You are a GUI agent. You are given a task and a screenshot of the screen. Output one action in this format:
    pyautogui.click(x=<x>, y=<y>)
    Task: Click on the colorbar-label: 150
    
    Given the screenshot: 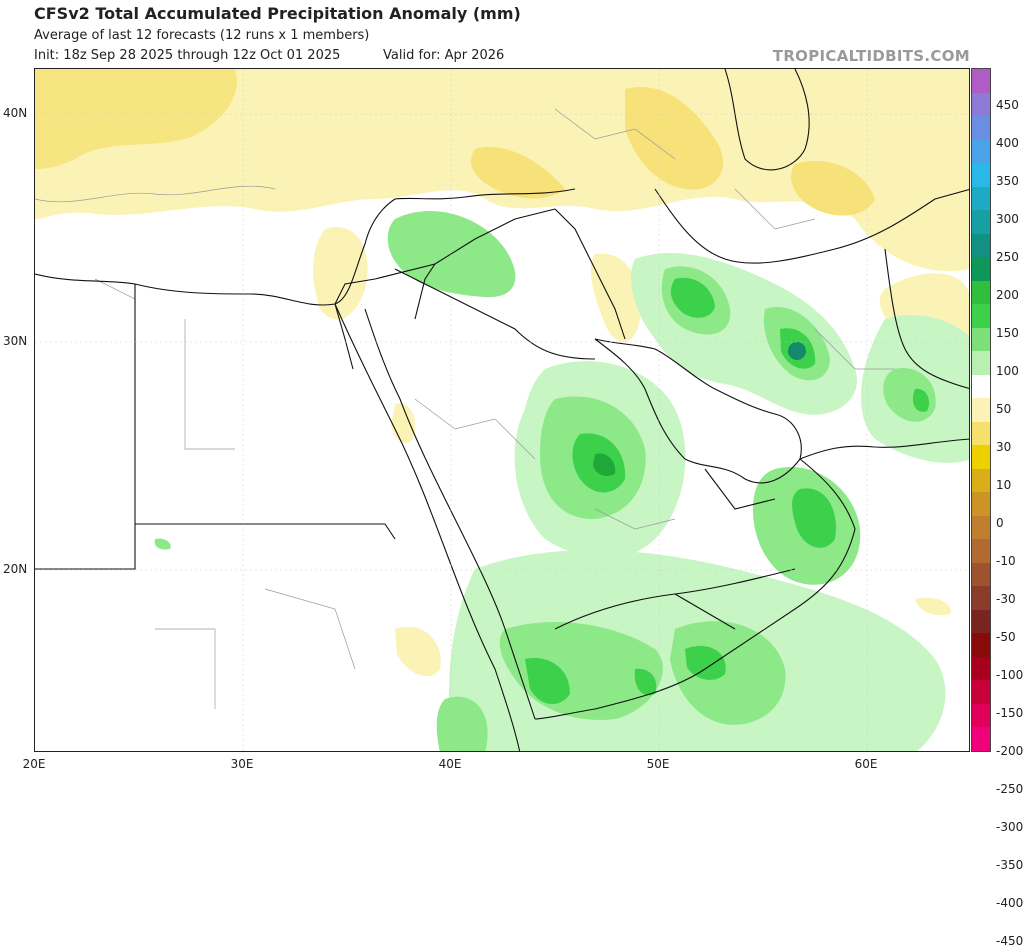 What is the action you would take?
    pyautogui.click(x=1007, y=333)
    